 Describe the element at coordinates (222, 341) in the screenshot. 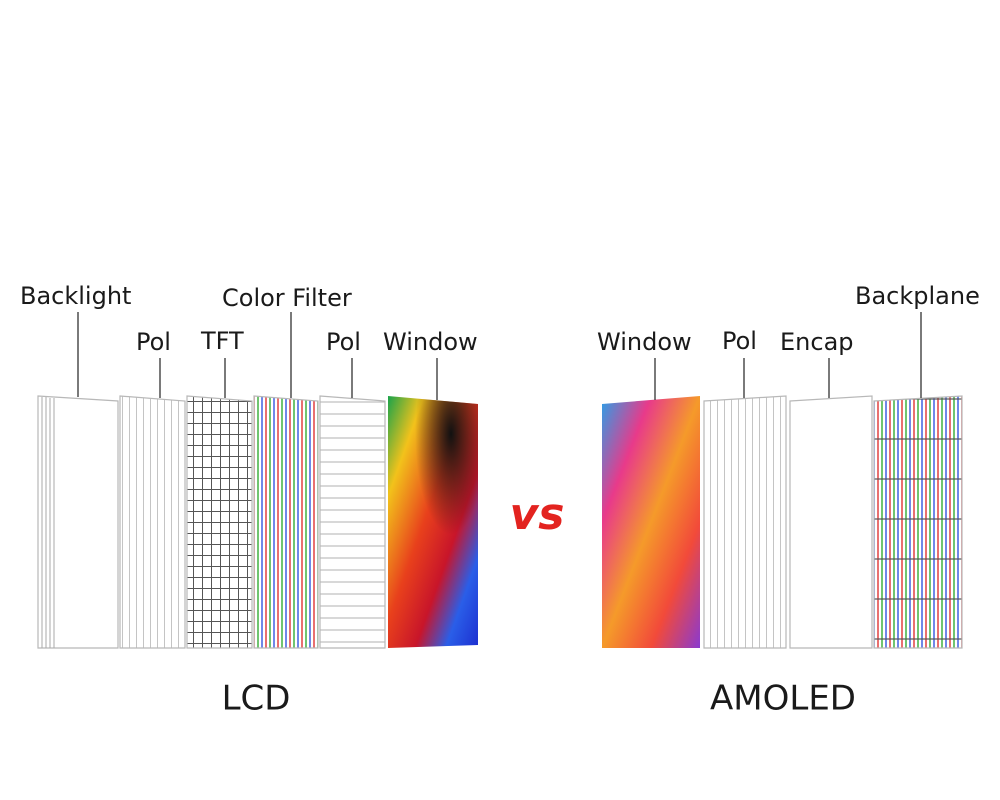

I see `layer-label: TFT` at that location.